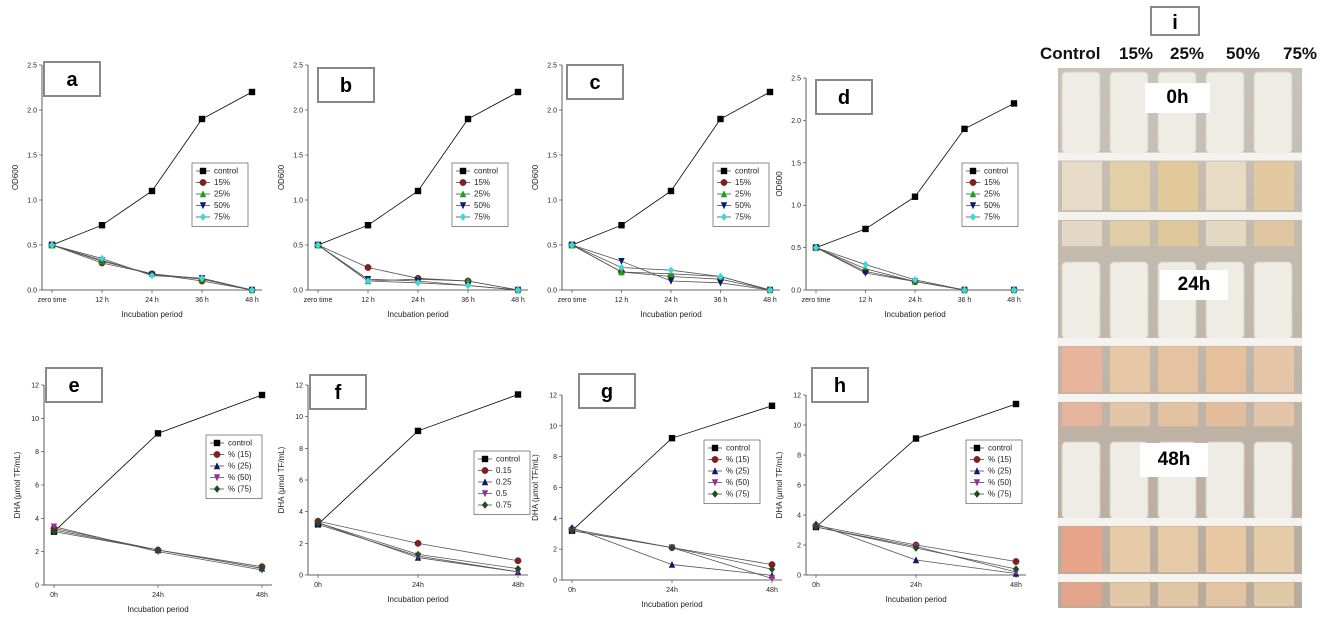 Image resolution: width=1325 pixels, height=634 pixels. I want to click on y-tick-label: 8, so click(301, 449).